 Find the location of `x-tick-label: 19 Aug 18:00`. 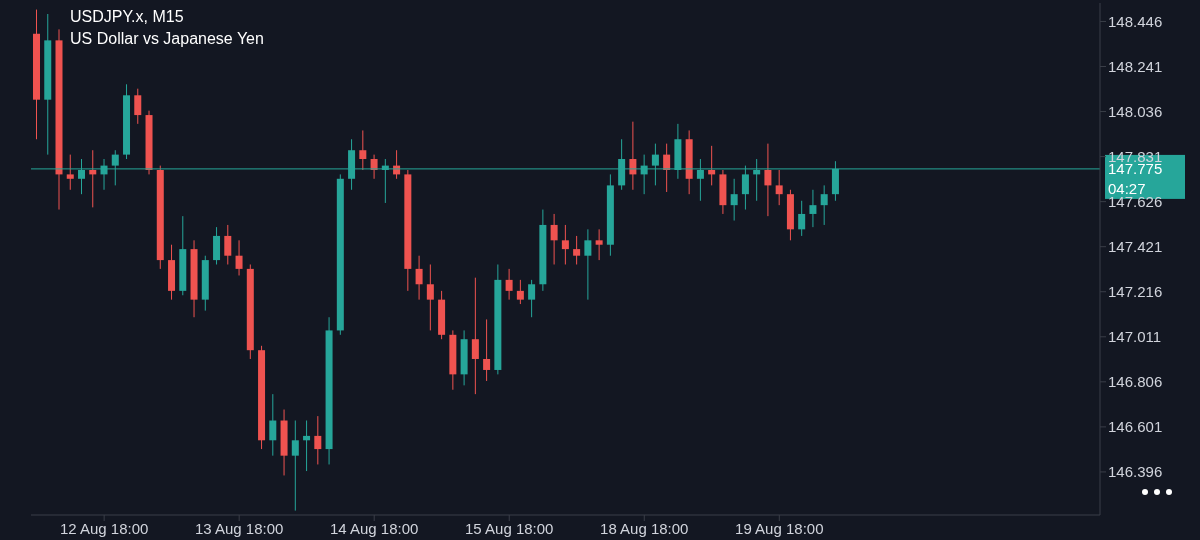

x-tick-label: 19 Aug 18:00 is located at coordinates (779, 528).